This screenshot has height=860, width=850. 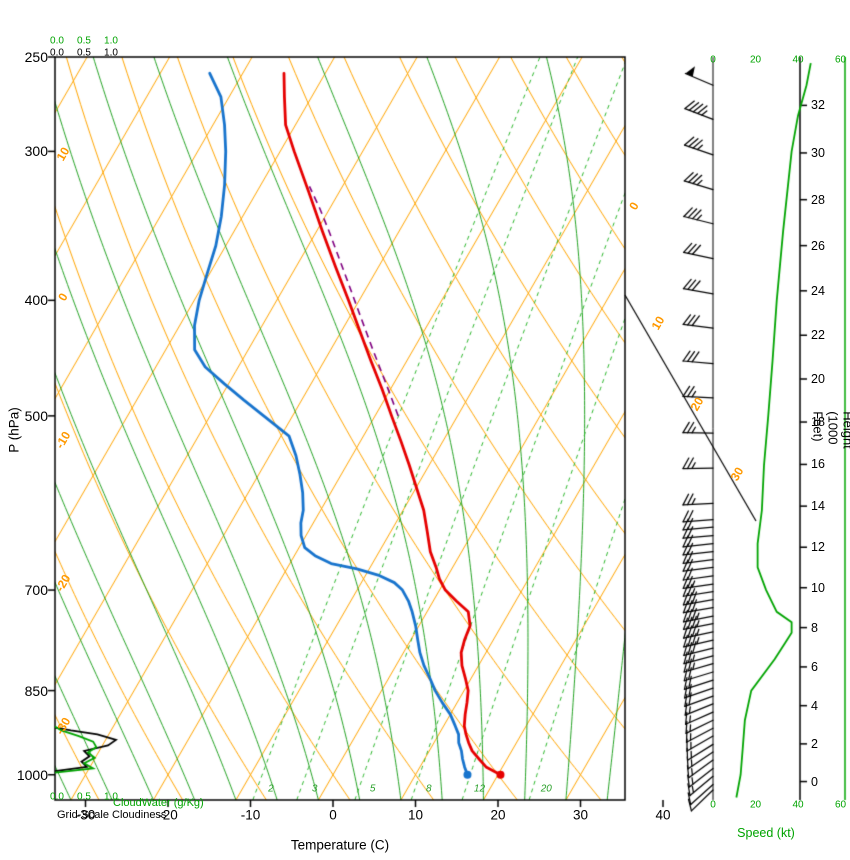 I want to click on cloudwater-axis-title: CloudWater (g/Kg), so click(x=158, y=803).